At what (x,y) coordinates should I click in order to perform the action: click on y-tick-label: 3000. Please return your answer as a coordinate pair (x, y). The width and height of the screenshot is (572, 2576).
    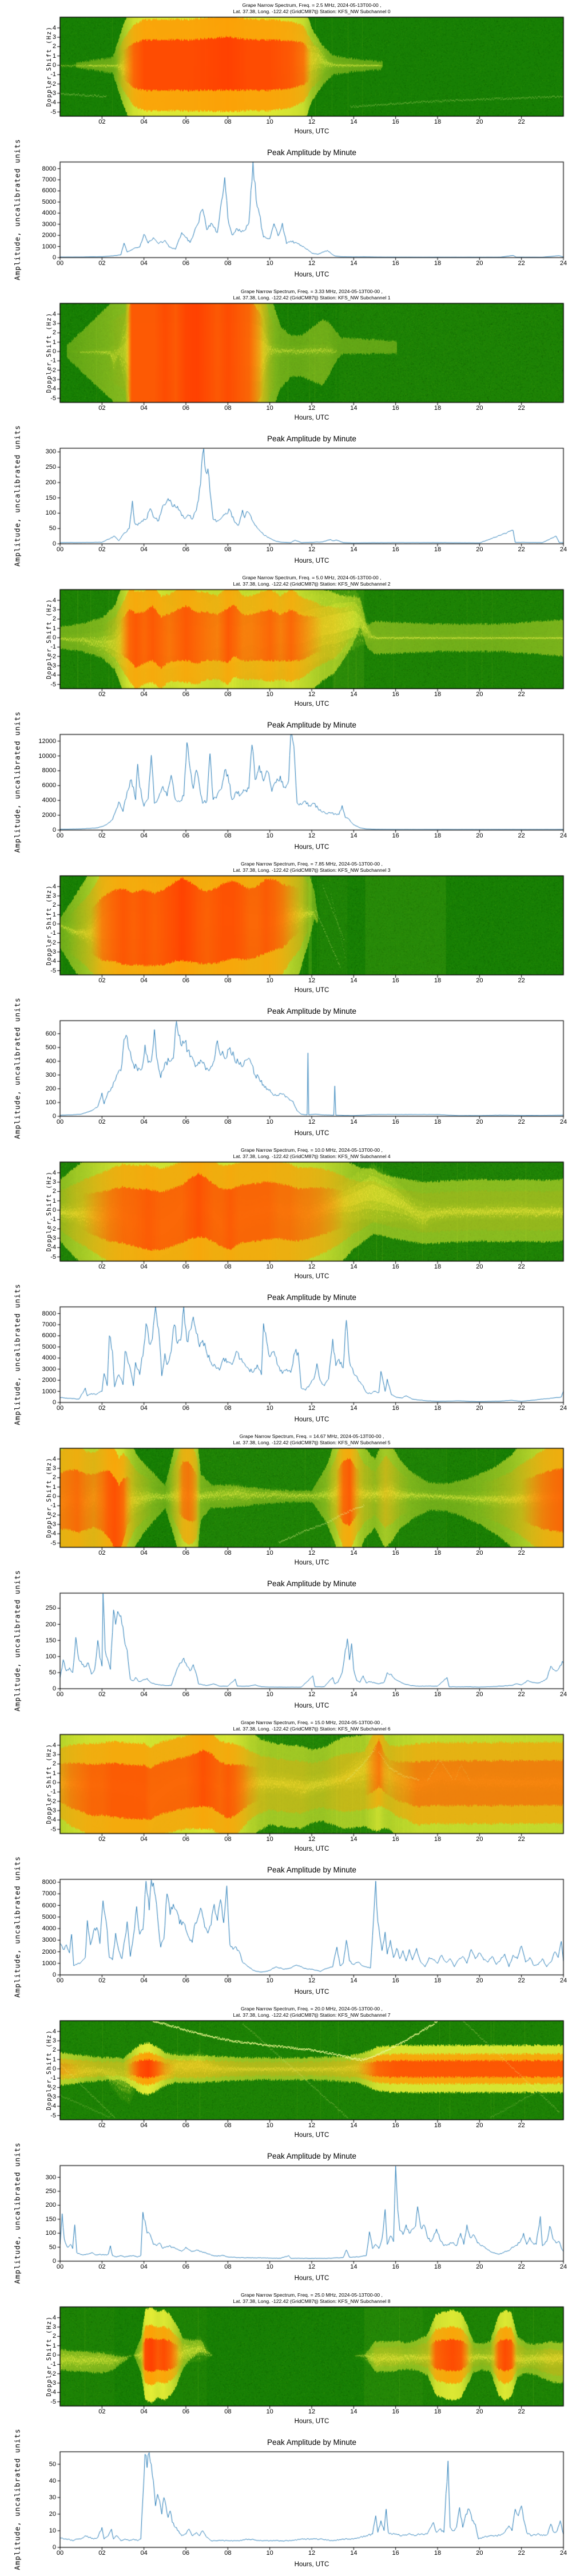
    Looking at the image, I should click on (49, 224).